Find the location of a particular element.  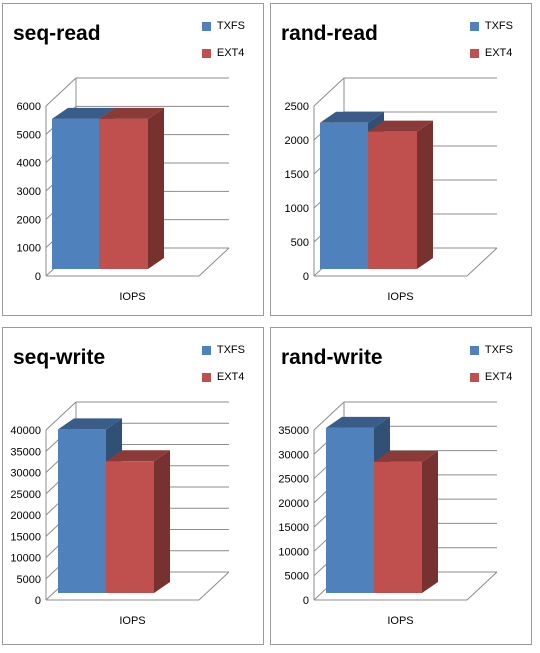

chart-title: seq-read is located at coordinates (57, 33).